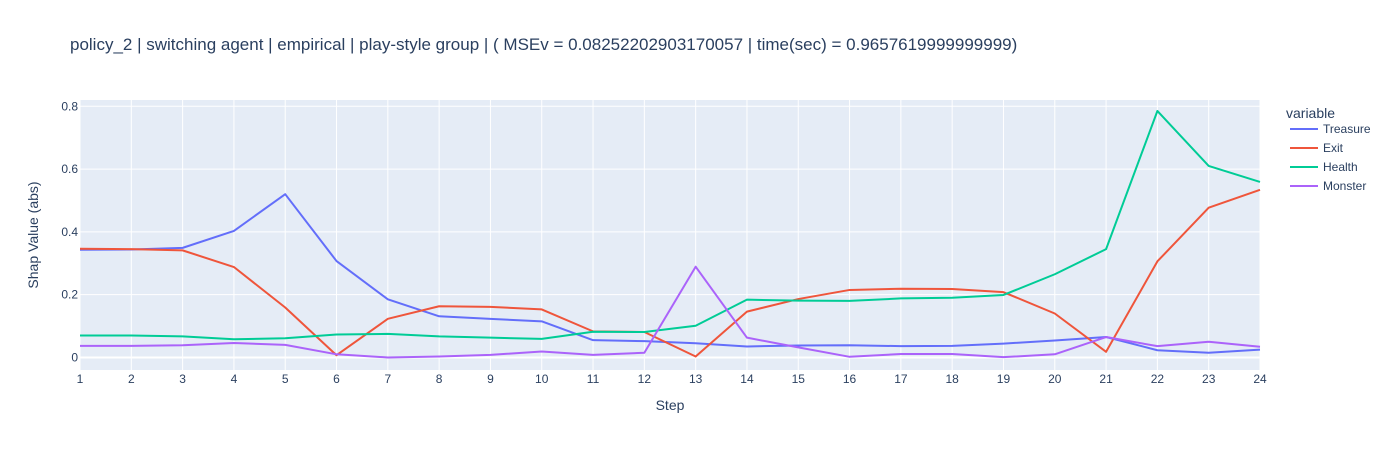 This screenshot has height=455, width=1389. What do you see at coordinates (33, 234) in the screenshot?
I see `y-axis-label: Shap Value (abs)` at bounding box center [33, 234].